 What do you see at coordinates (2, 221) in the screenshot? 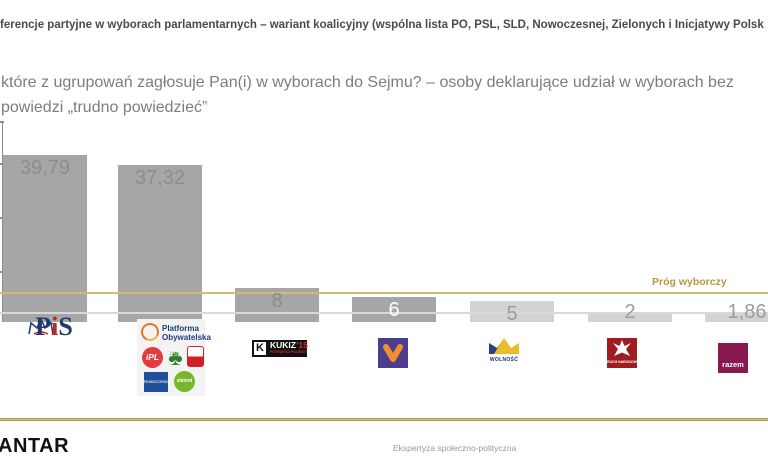
I see `y-axis-line` at bounding box center [2, 221].